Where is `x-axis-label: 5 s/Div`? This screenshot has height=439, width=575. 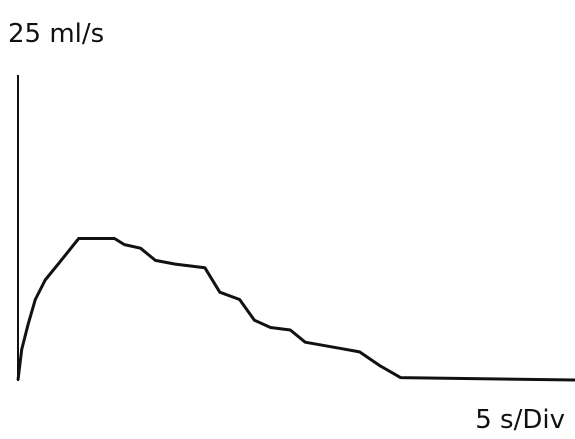 x-axis-label: 5 s/Div is located at coordinates (520, 420).